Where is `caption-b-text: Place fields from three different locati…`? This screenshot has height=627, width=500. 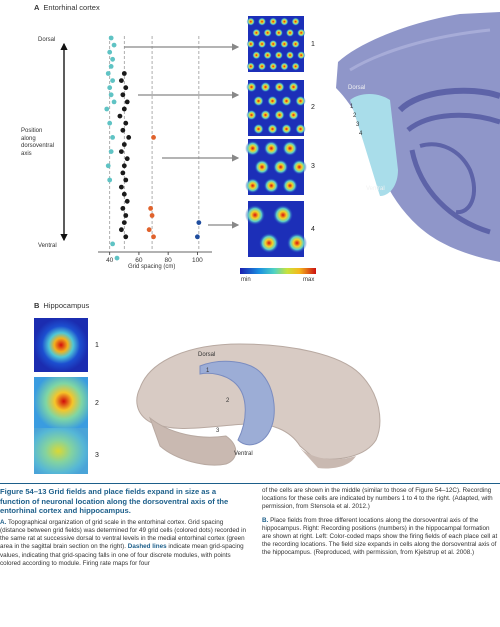 caption-b-text: Place fields from three different locati… is located at coordinates (380, 536).